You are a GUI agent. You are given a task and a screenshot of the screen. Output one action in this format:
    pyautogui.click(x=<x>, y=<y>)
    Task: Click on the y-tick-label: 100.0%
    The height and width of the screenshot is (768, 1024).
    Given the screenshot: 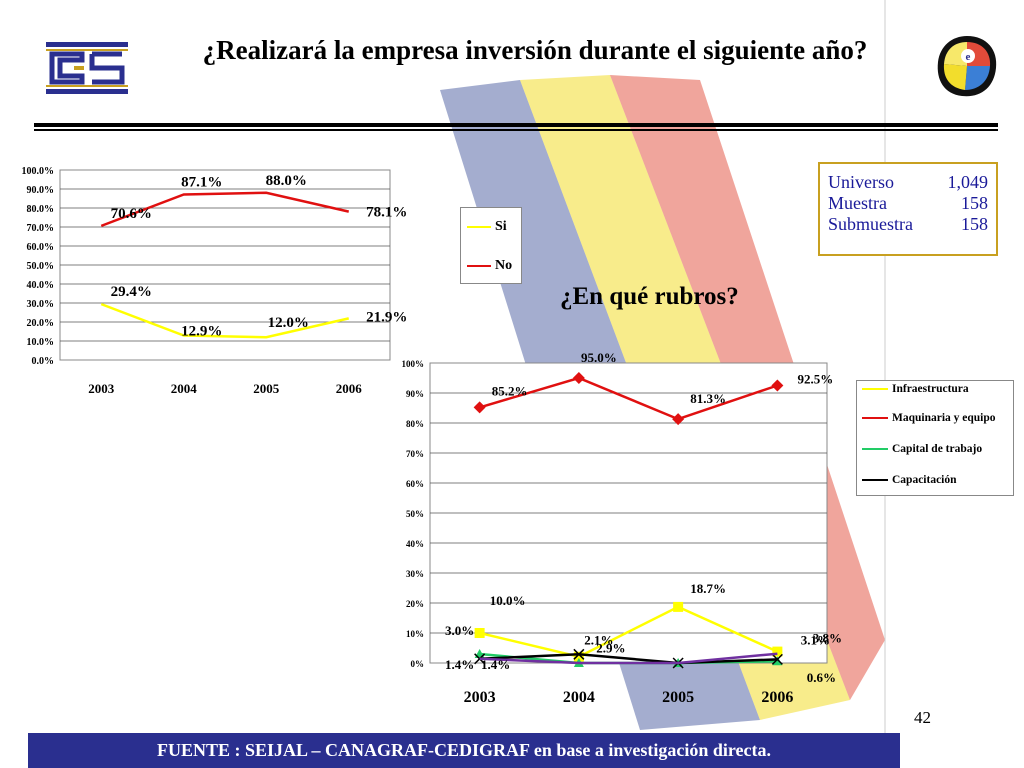 What is the action you would take?
    pyautogui.click(x=38, y=171)
    